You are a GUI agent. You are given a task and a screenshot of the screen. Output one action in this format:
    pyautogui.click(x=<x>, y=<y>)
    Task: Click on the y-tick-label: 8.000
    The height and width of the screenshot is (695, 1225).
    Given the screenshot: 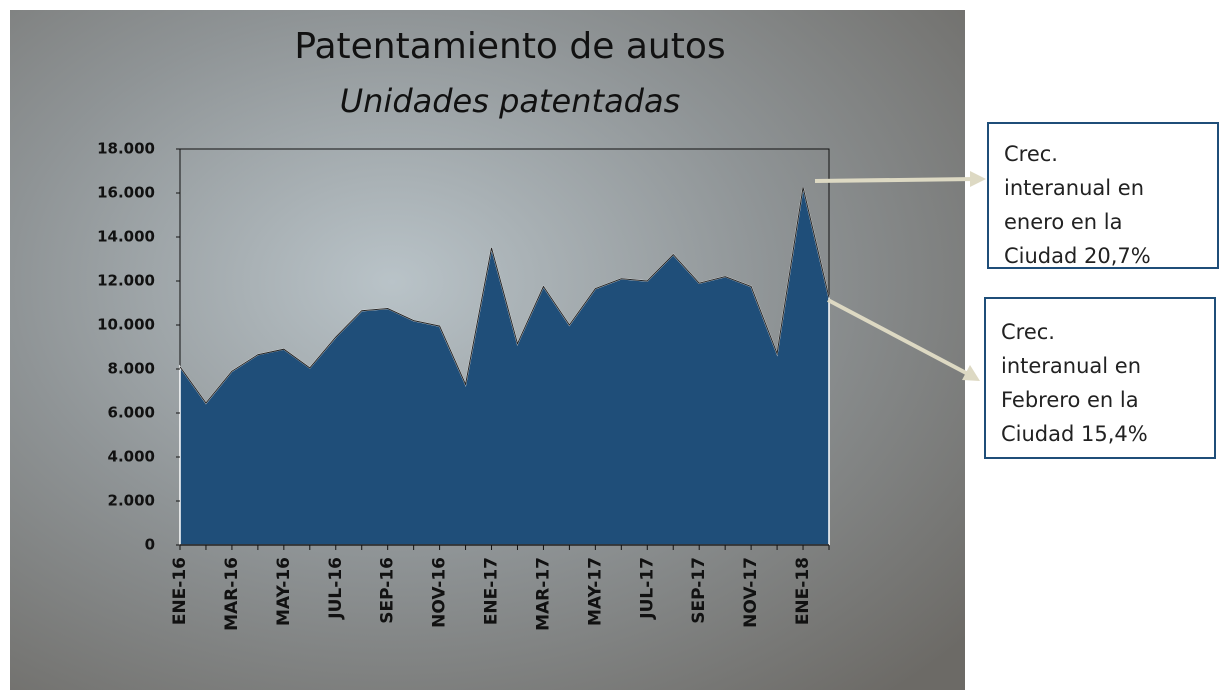 What is the action you would take?
    pyautogui.click(x=131, y=369)
    